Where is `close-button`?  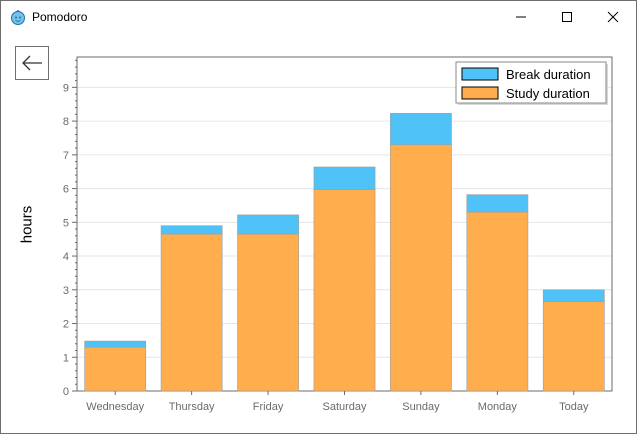
close-button is located at coordinates (613, 16).